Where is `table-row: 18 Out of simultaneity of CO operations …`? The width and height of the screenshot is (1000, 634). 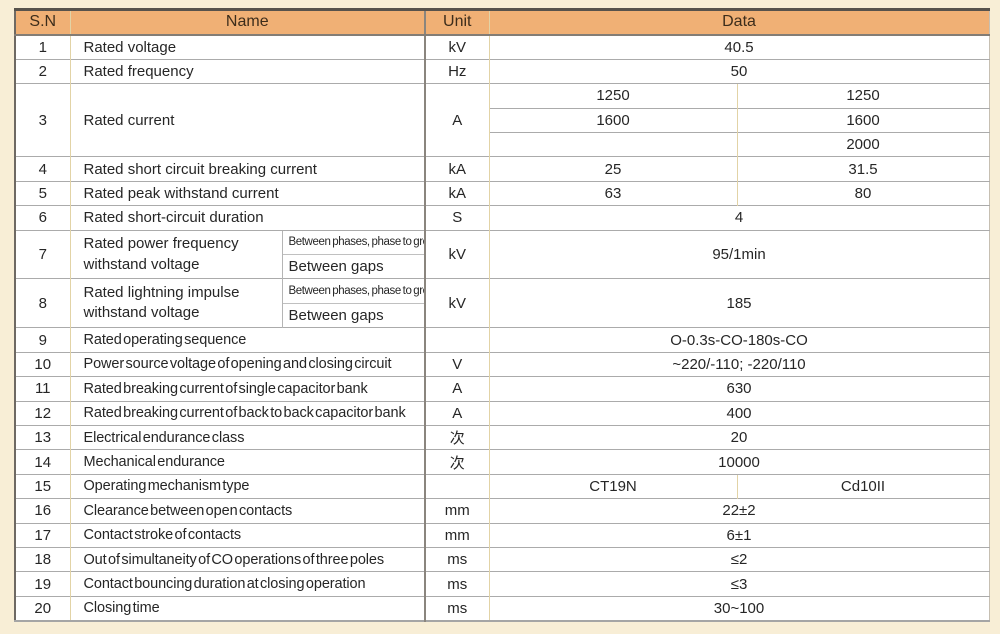
table-row: 18 Out of simultaneity of CO operations … is located at coordinates (502, 559).